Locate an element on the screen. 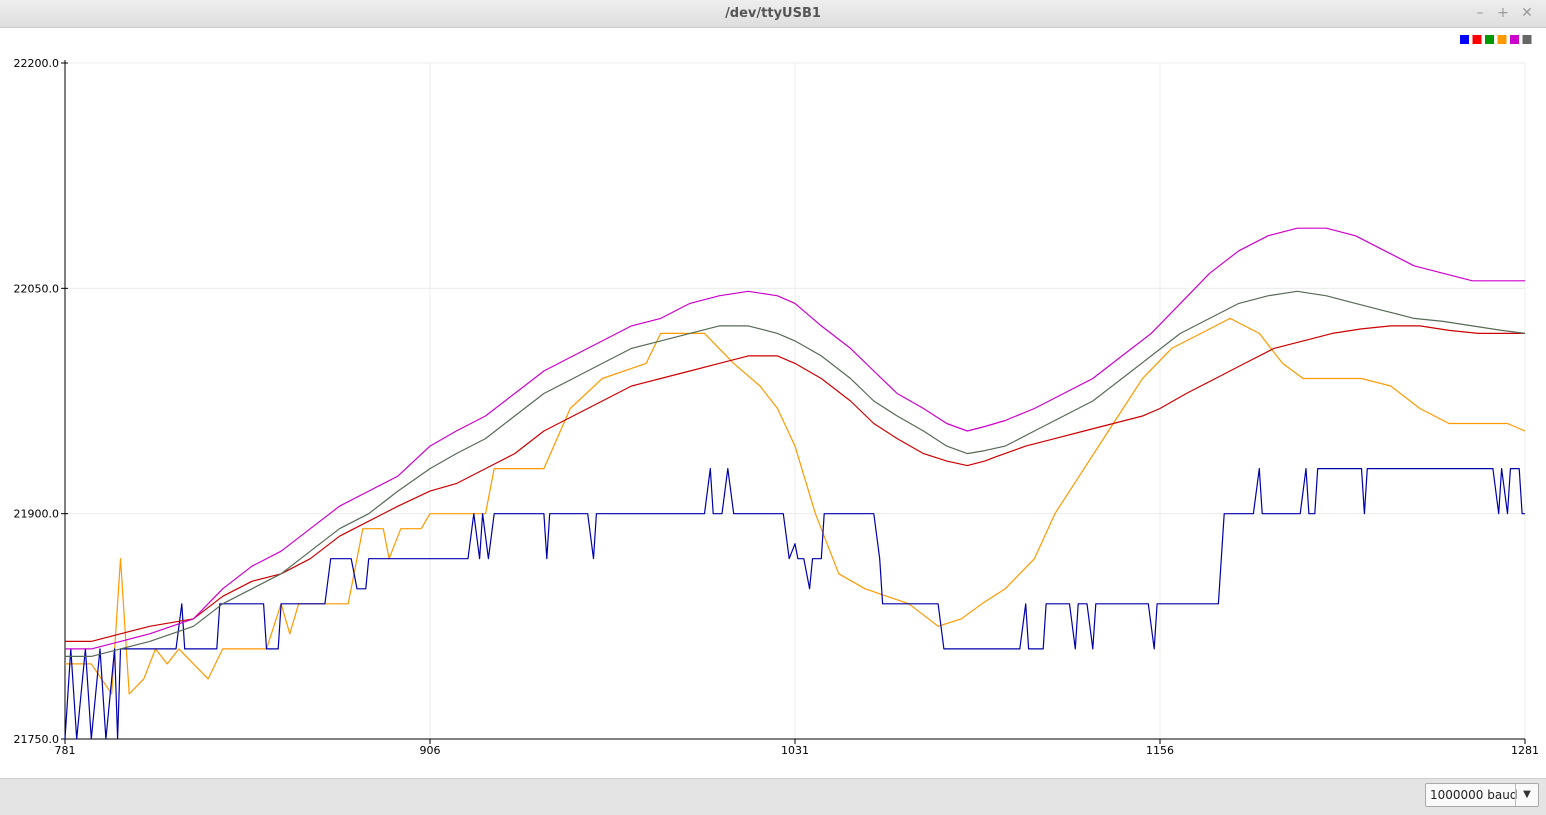 This screenshot has width=1546, height=815. chevron-down-icon: ▼ is located at coordinates (1526, 795).